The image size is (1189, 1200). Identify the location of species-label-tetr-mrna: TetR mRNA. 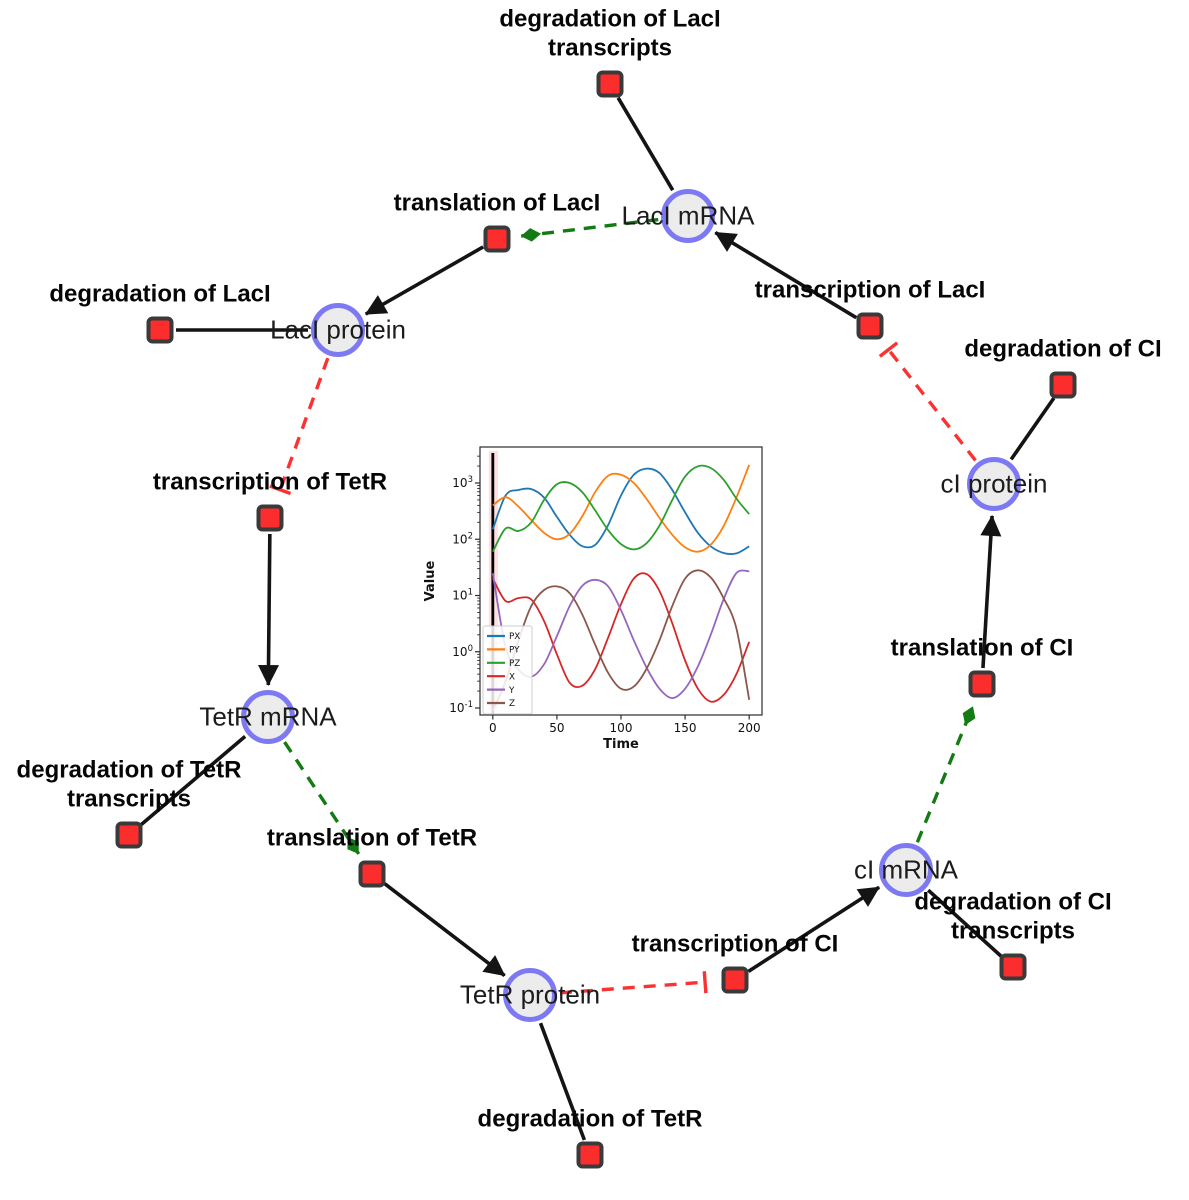
(268, 716).